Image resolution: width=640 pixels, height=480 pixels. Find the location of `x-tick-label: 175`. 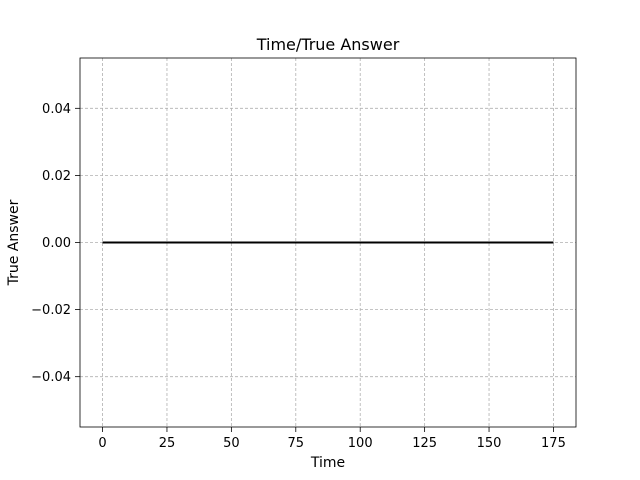

x-tick-label: 175 is located at coordinates (553, 443).